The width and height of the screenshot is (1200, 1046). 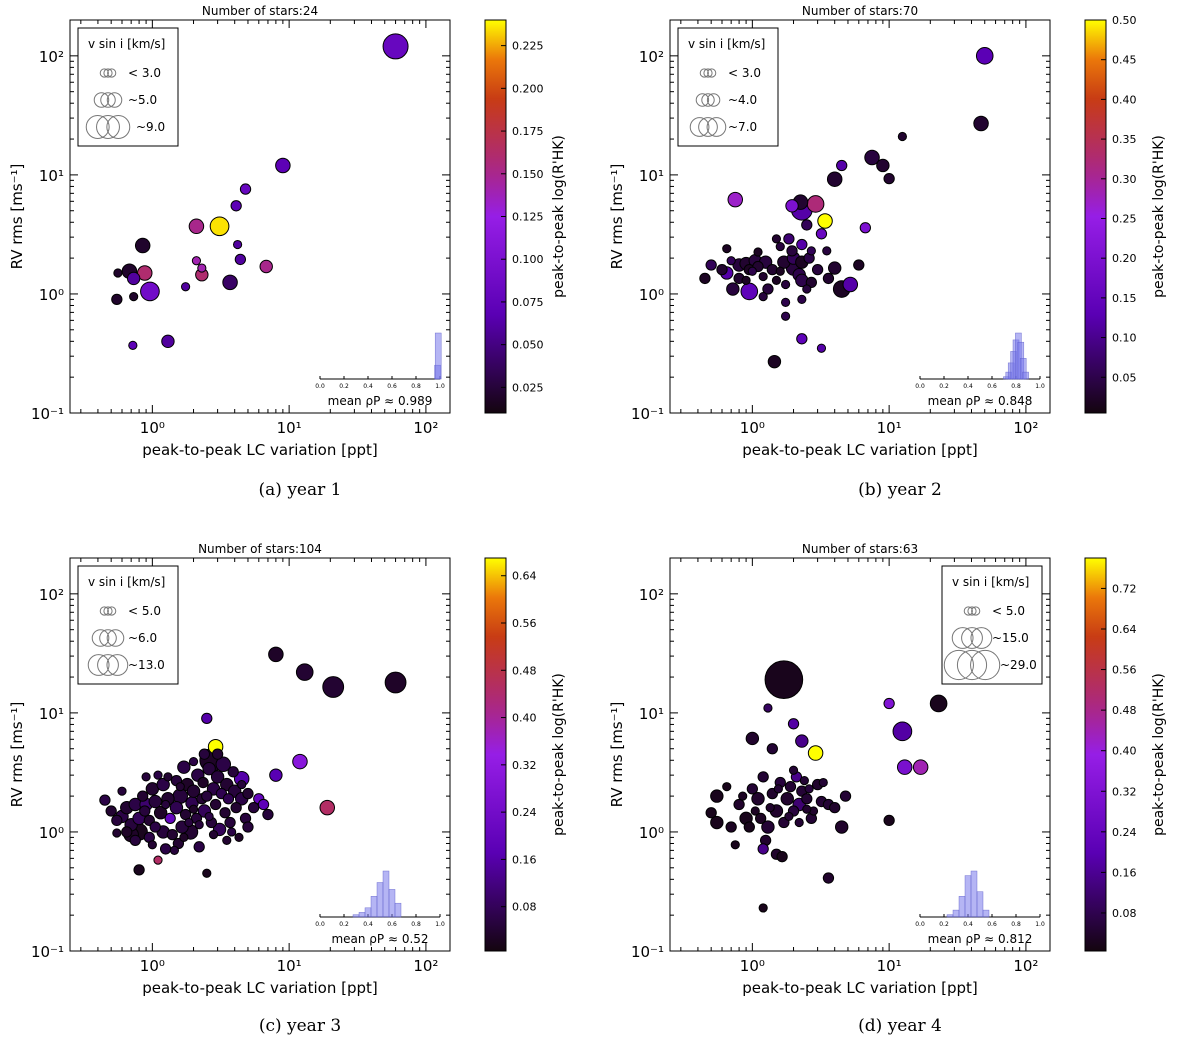 What do you see at coordinates (524, 907) in the screenshot?
I see `colorbar-tick-label: 0.08` at bounding box center [524, 907].